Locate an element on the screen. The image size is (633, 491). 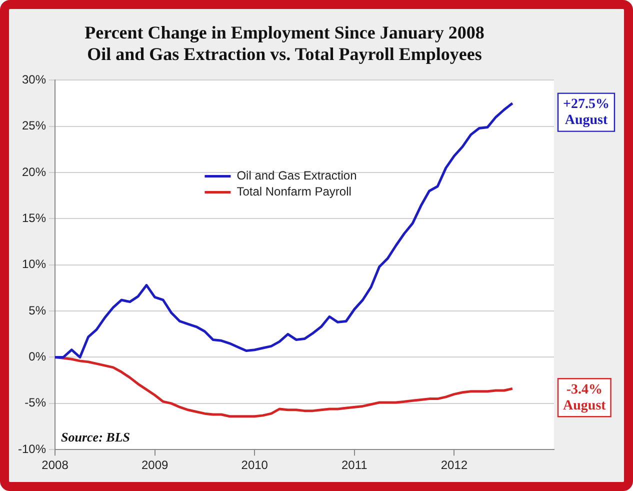
text: +27.5% August is located at coordinates (586, 112).